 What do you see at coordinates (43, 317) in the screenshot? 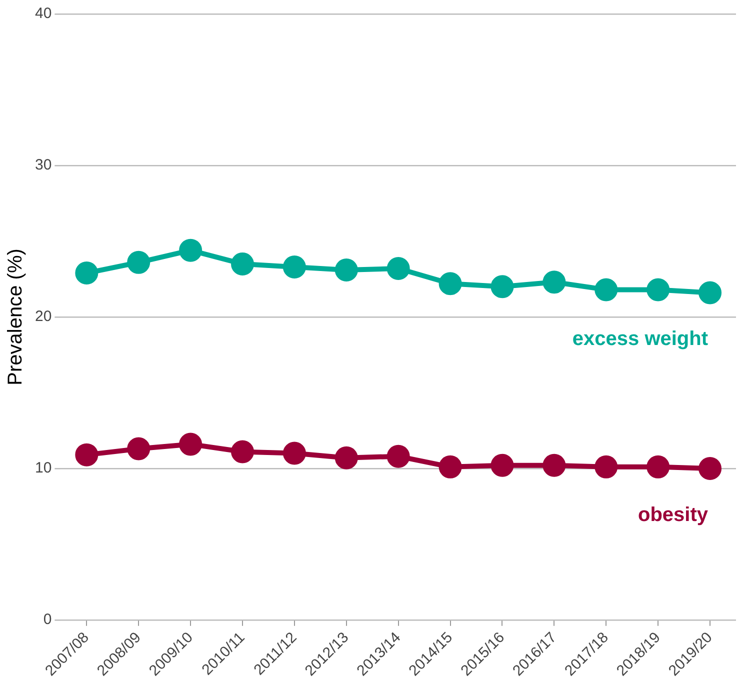
I see `y-tick-label: 20` at bounding box center [43, 317].